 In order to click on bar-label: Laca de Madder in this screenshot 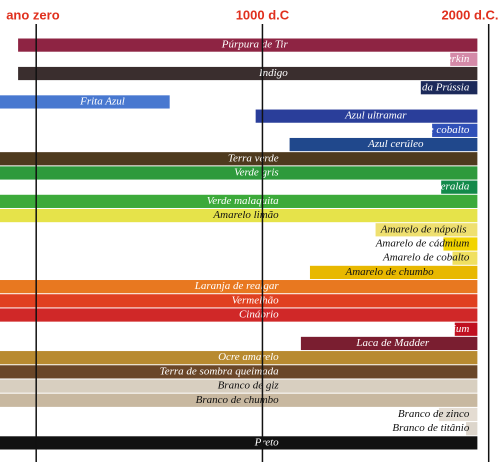, I will do `click(392, 343)`.